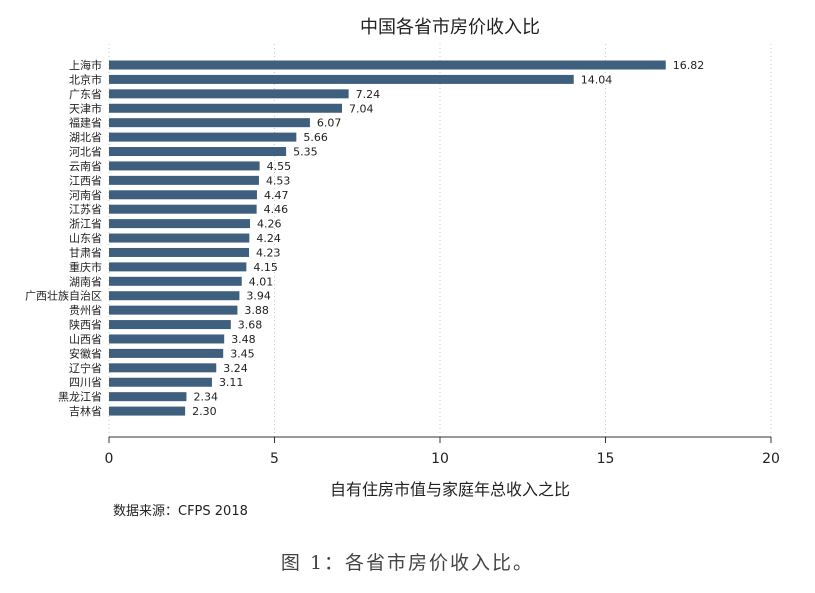 This screenshot has height=593, width=815. Describe the element at coordinates (85, 166) in the screenshot. I see `category-label: 云南省` at that location.